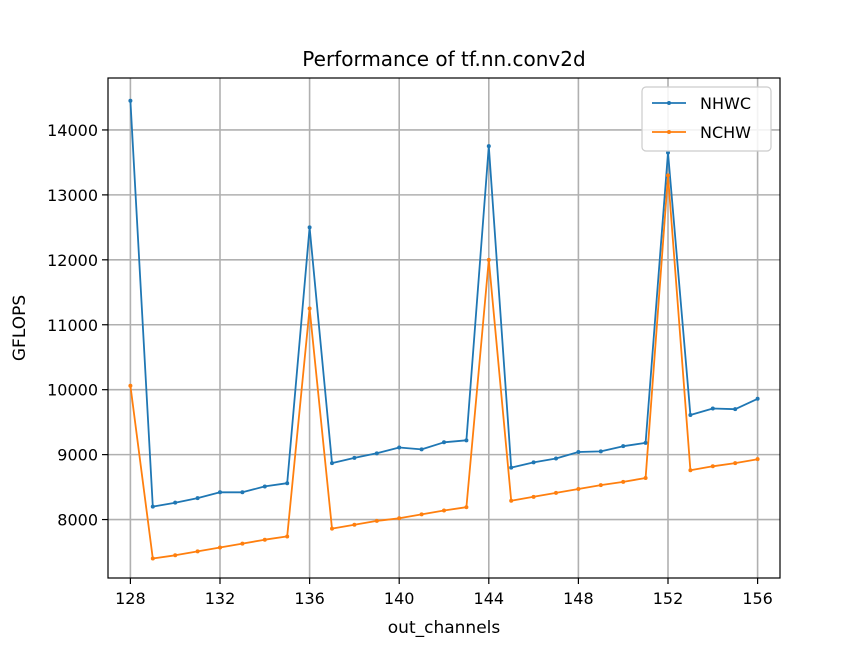 The image size is (866, 650). Describe the element at coordinates (706, 119) in the screenshot. I see `legend: NHWC NCHW` at that location.